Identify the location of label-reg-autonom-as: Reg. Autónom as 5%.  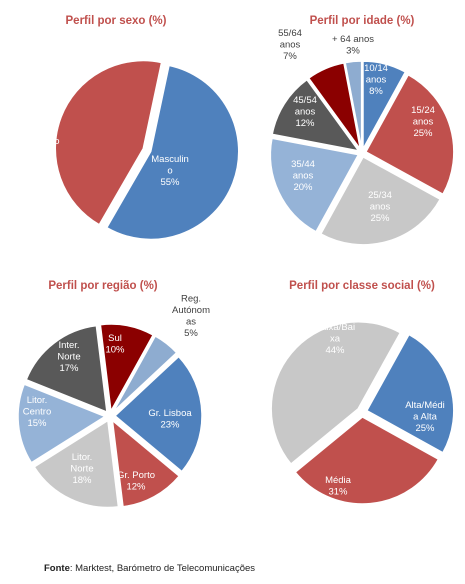
(191, 316).